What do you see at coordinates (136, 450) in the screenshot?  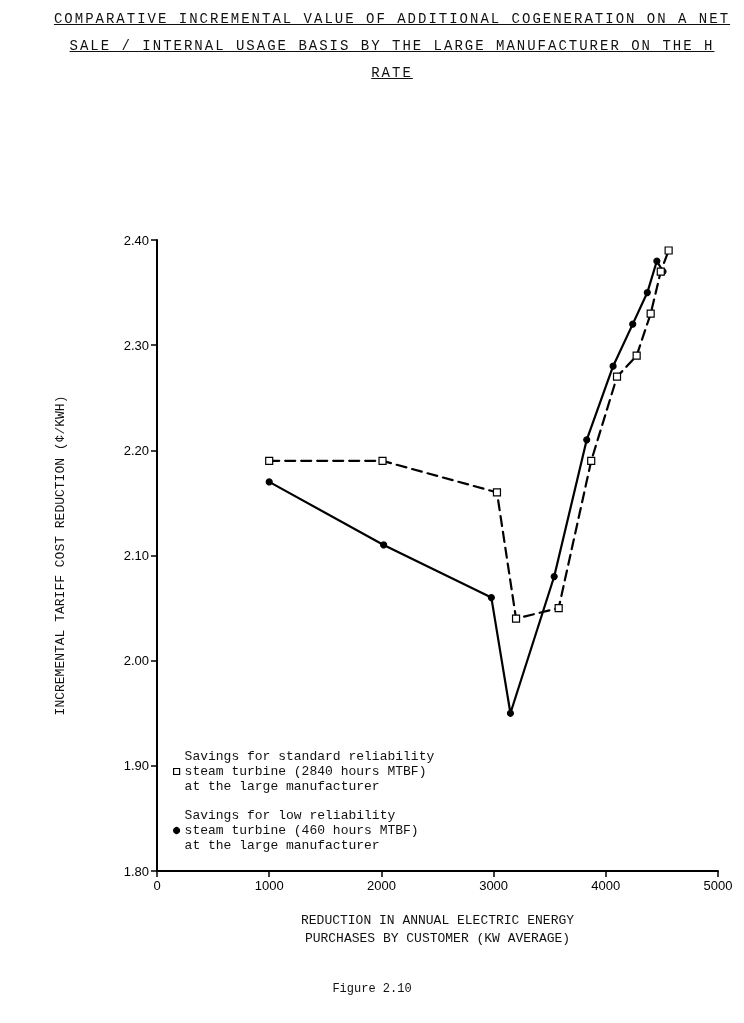 I see `y-tick-label: 2.20` at bounding box center [136, 450].